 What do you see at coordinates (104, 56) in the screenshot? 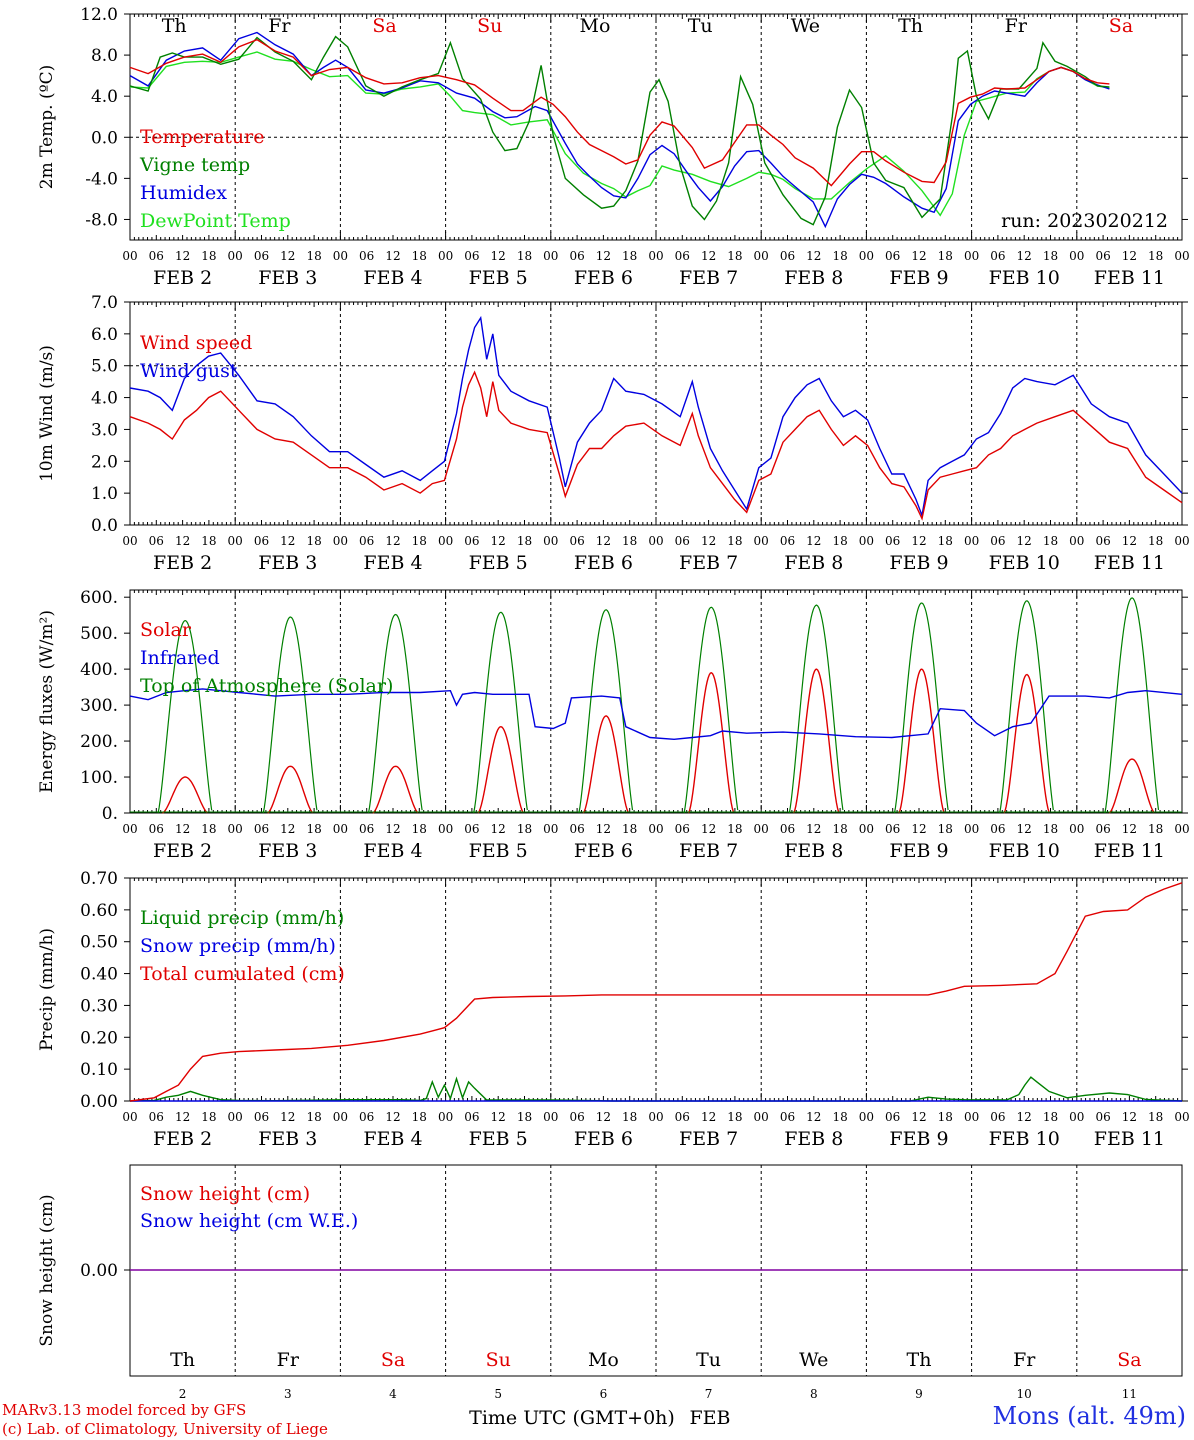
I see `y-tick-label: 8.0` at bounding box center [104, 56].